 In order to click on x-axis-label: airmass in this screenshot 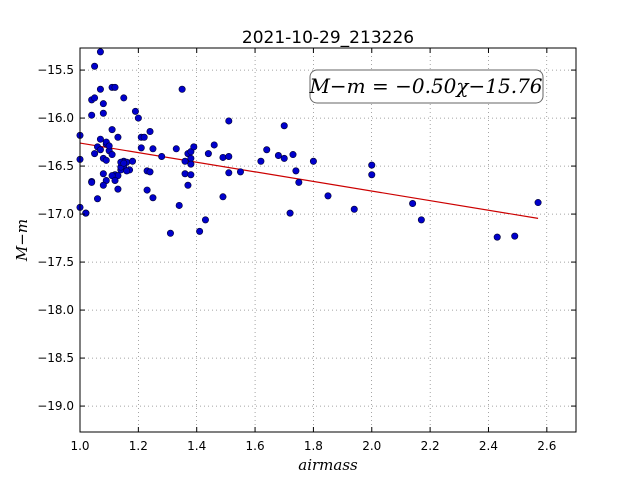, I will do `click(328, 465)`.